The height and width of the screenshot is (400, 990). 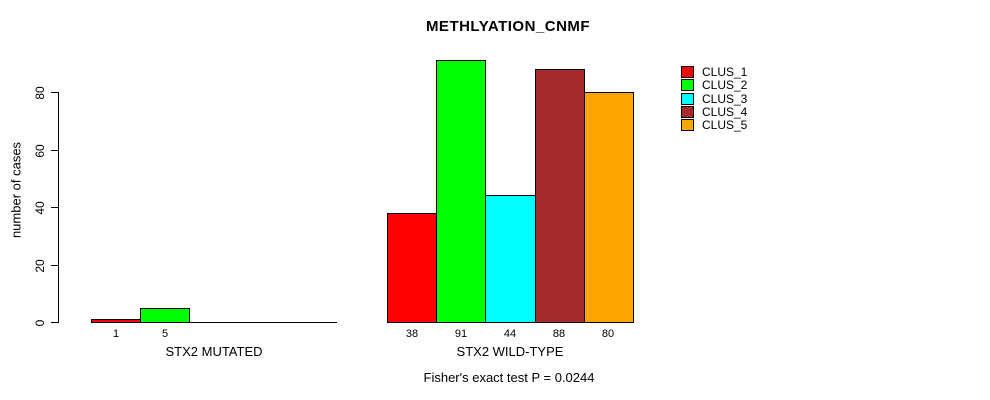 What do you see at coordinates (510, 351) in the screenshot?
I see `group-label: STX2 WILD-TYPE` at bounding box center [510, 351].